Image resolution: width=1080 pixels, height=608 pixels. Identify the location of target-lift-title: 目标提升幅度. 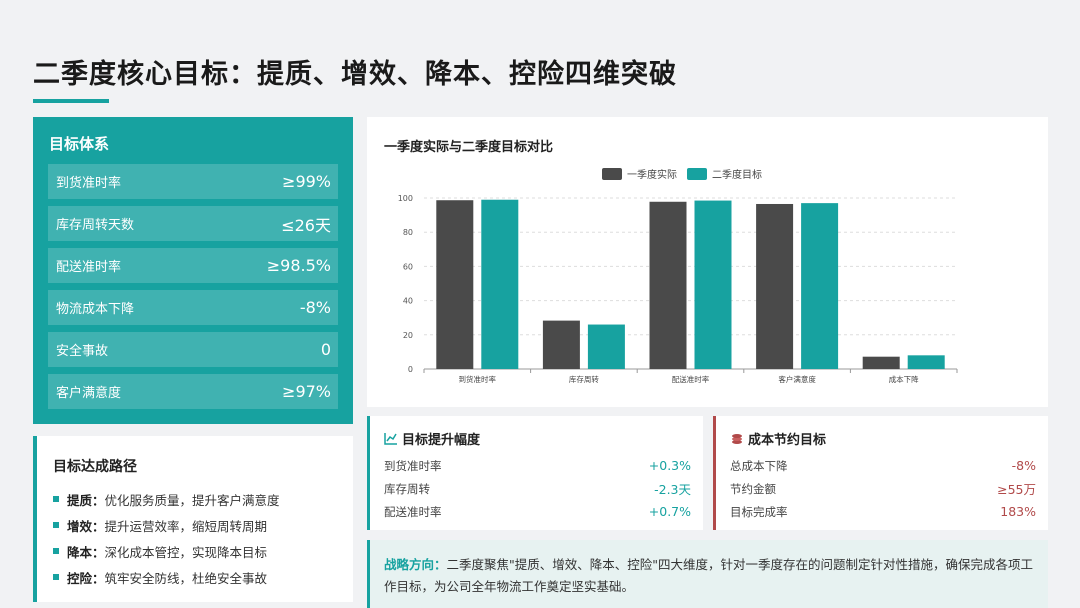
(441, 440).